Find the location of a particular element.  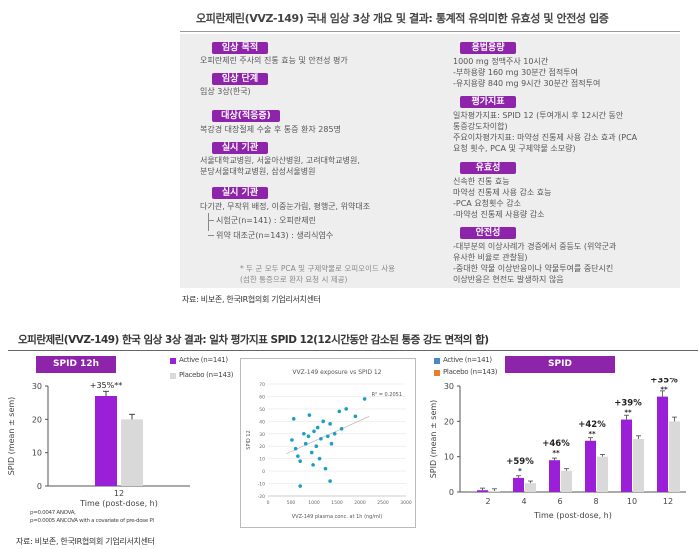

dosage-text-1: 1000 mg 정맥주사 10시간 is located at coordinates (501, 61).